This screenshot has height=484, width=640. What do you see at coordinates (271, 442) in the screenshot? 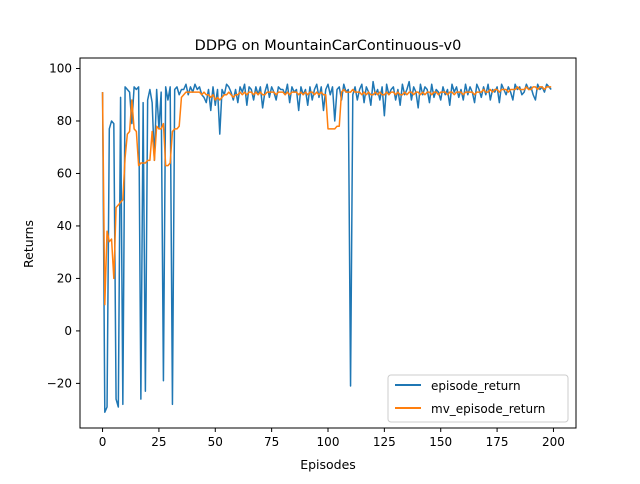
I see `x-tick-label: 75` at bounding box center [271, 442].